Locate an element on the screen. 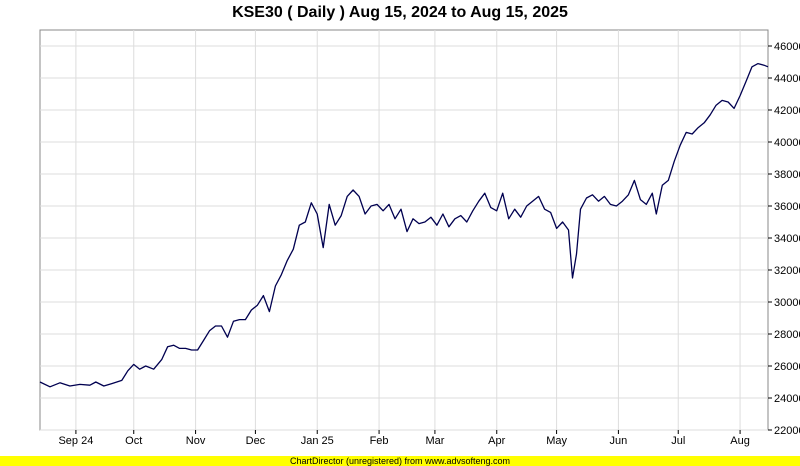 The width and height of the screenshot is (800, 466). y-tick-label: 40000 is located at coordinates (787, 143).